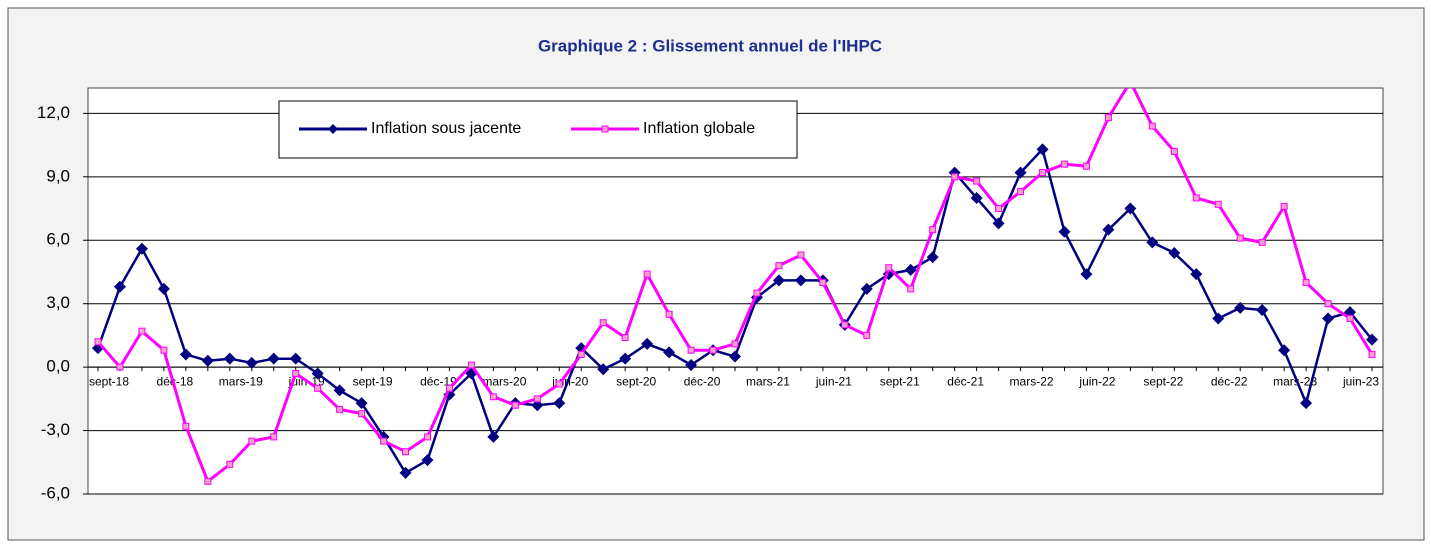 The height and width of the screenshot is (550, 1431). What do you see at coordinates (109, 381) in the screenshot?
I see `x-tick-label: sept-18` at bounding box center [109, 381].